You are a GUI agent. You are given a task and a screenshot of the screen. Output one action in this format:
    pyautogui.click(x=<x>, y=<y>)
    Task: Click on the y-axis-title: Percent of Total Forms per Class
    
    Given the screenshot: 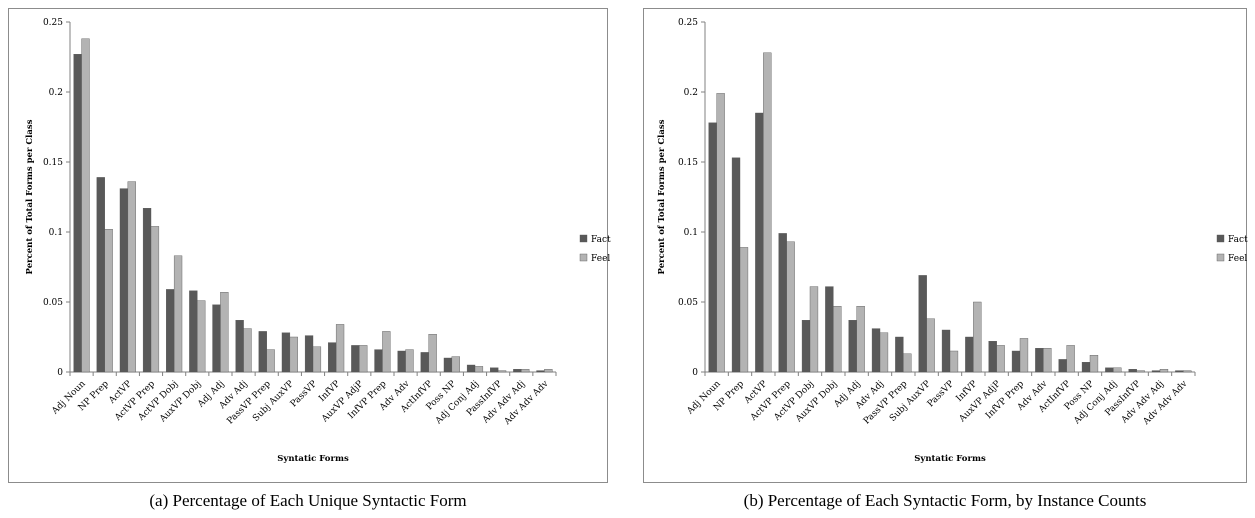 What is the action you would take?
    pyautogui.click(x=30, y=196)
    